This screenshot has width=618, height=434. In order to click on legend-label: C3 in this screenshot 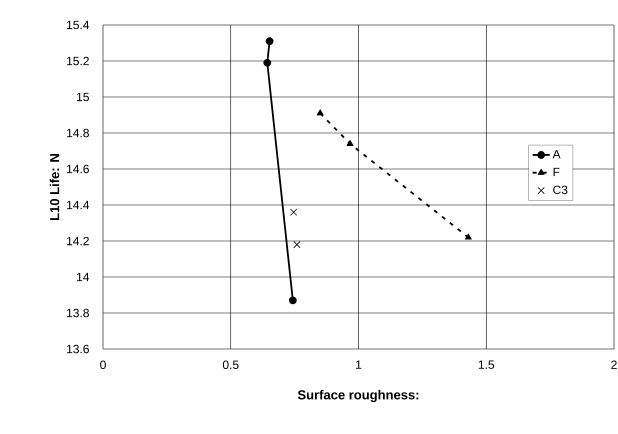, I will do `click(560, 190)`.